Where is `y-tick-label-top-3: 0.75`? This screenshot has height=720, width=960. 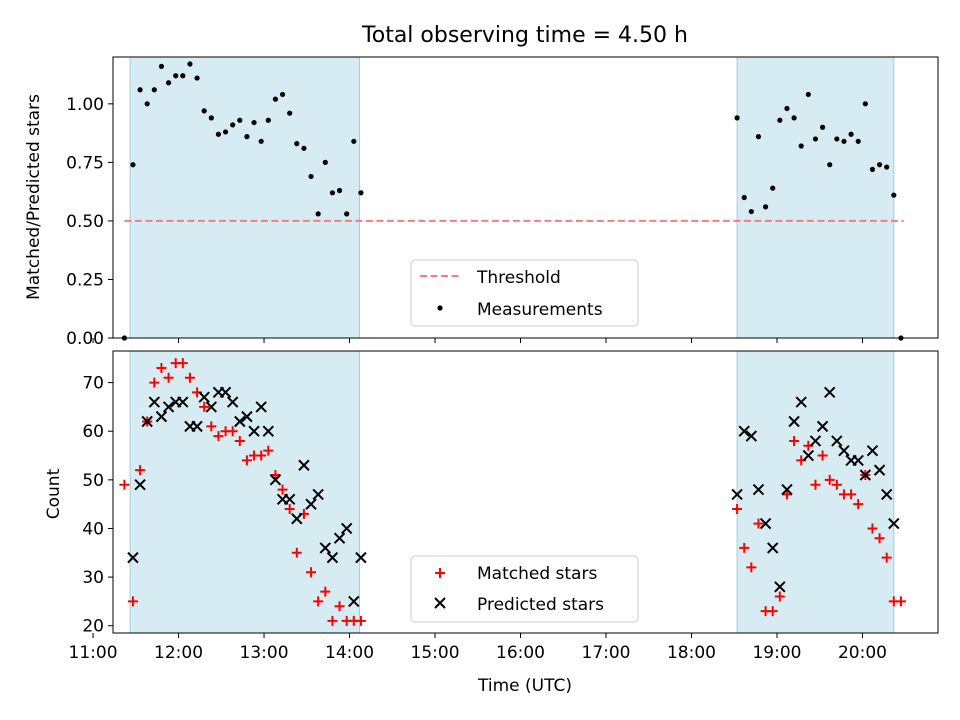
y-tick-label-top-3: 0.75 is located at coordinates (85, 163).